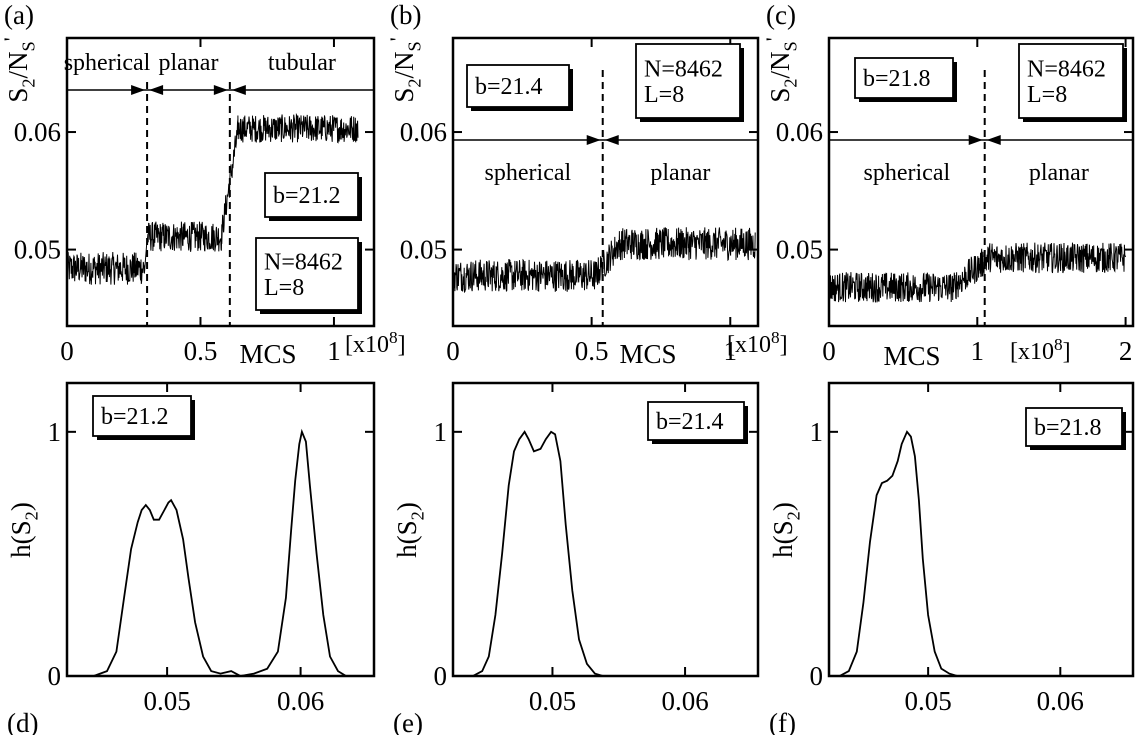 Image resolution: width=1146 pixels, height=735 pixels. Describe the element at coordinates (302, 63) in the screenshot. I see `phase-label-tubular: tubular` at that location.